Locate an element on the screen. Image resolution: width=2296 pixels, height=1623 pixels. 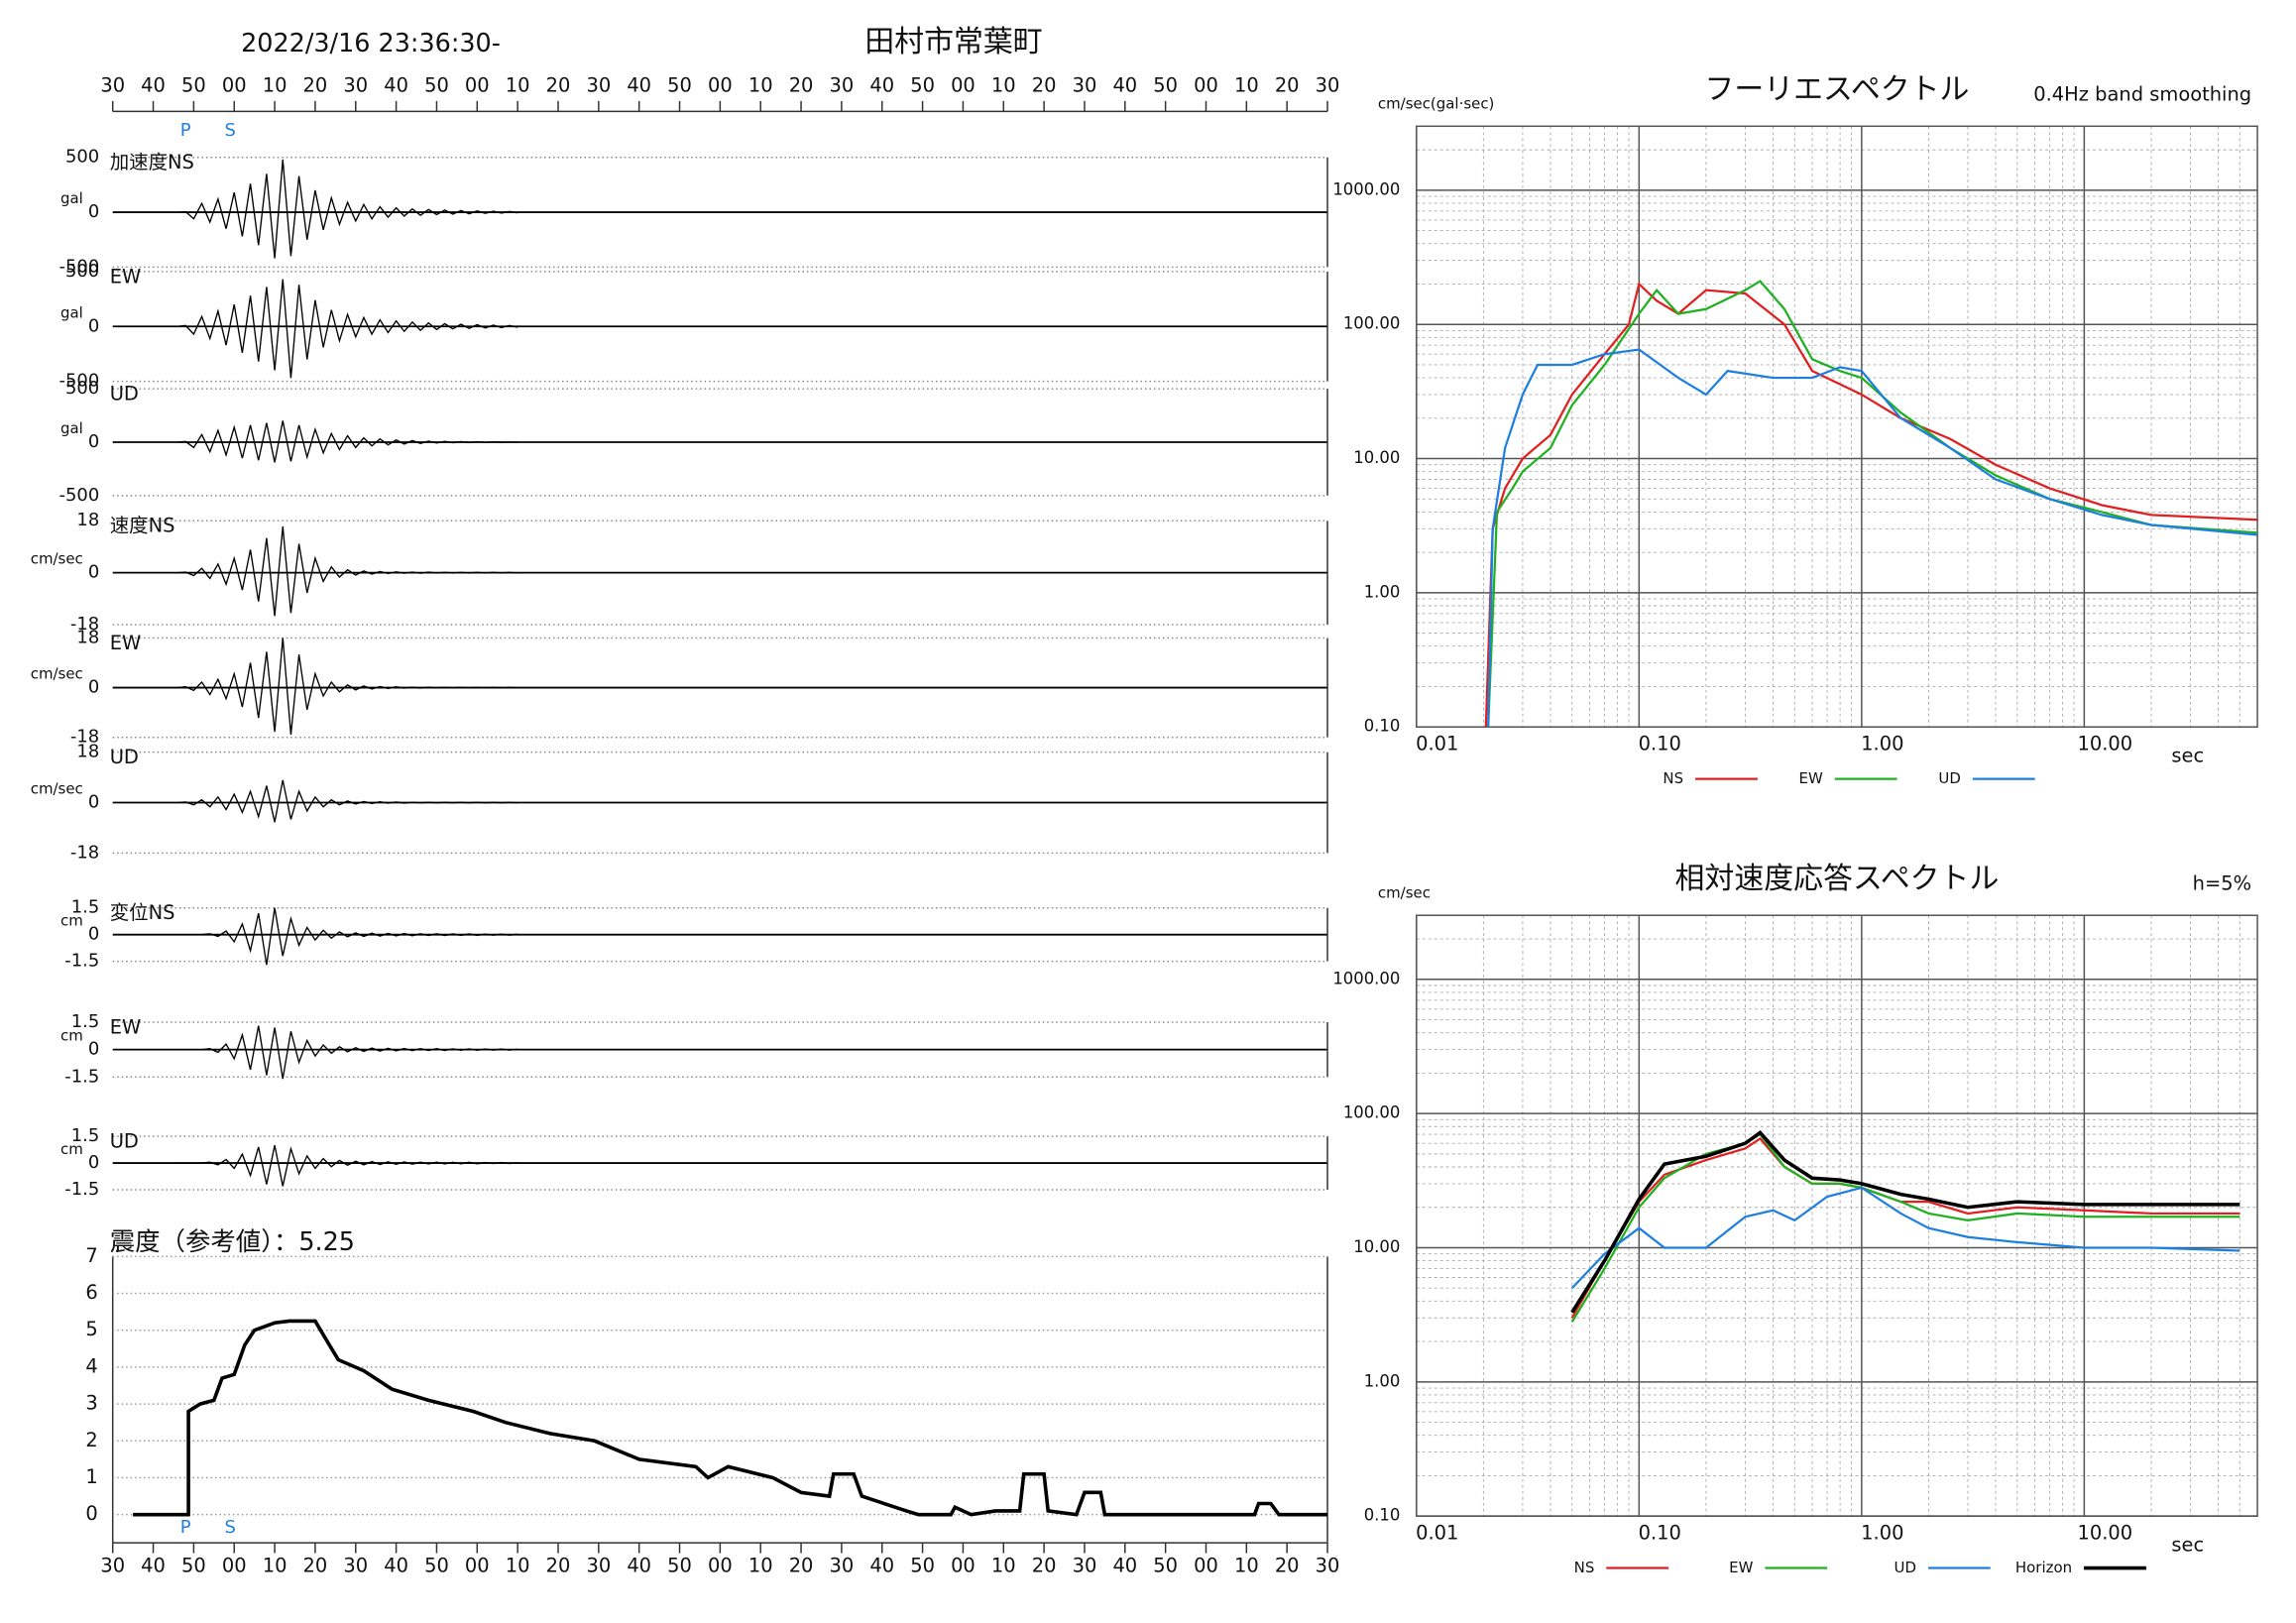
y-tick-label: 5 is located at coordinates (91, 1329).